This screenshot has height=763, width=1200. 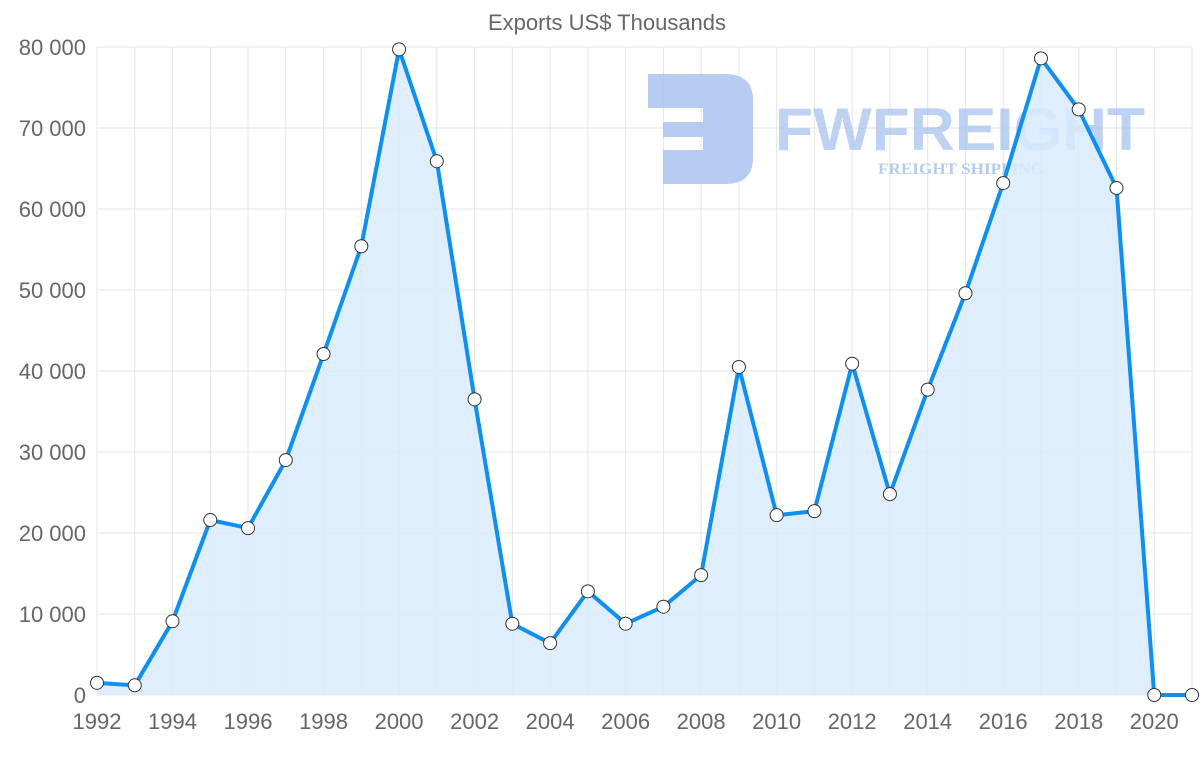 I want to click on x-tick-label: 2020, so click(x=1154, y=721).